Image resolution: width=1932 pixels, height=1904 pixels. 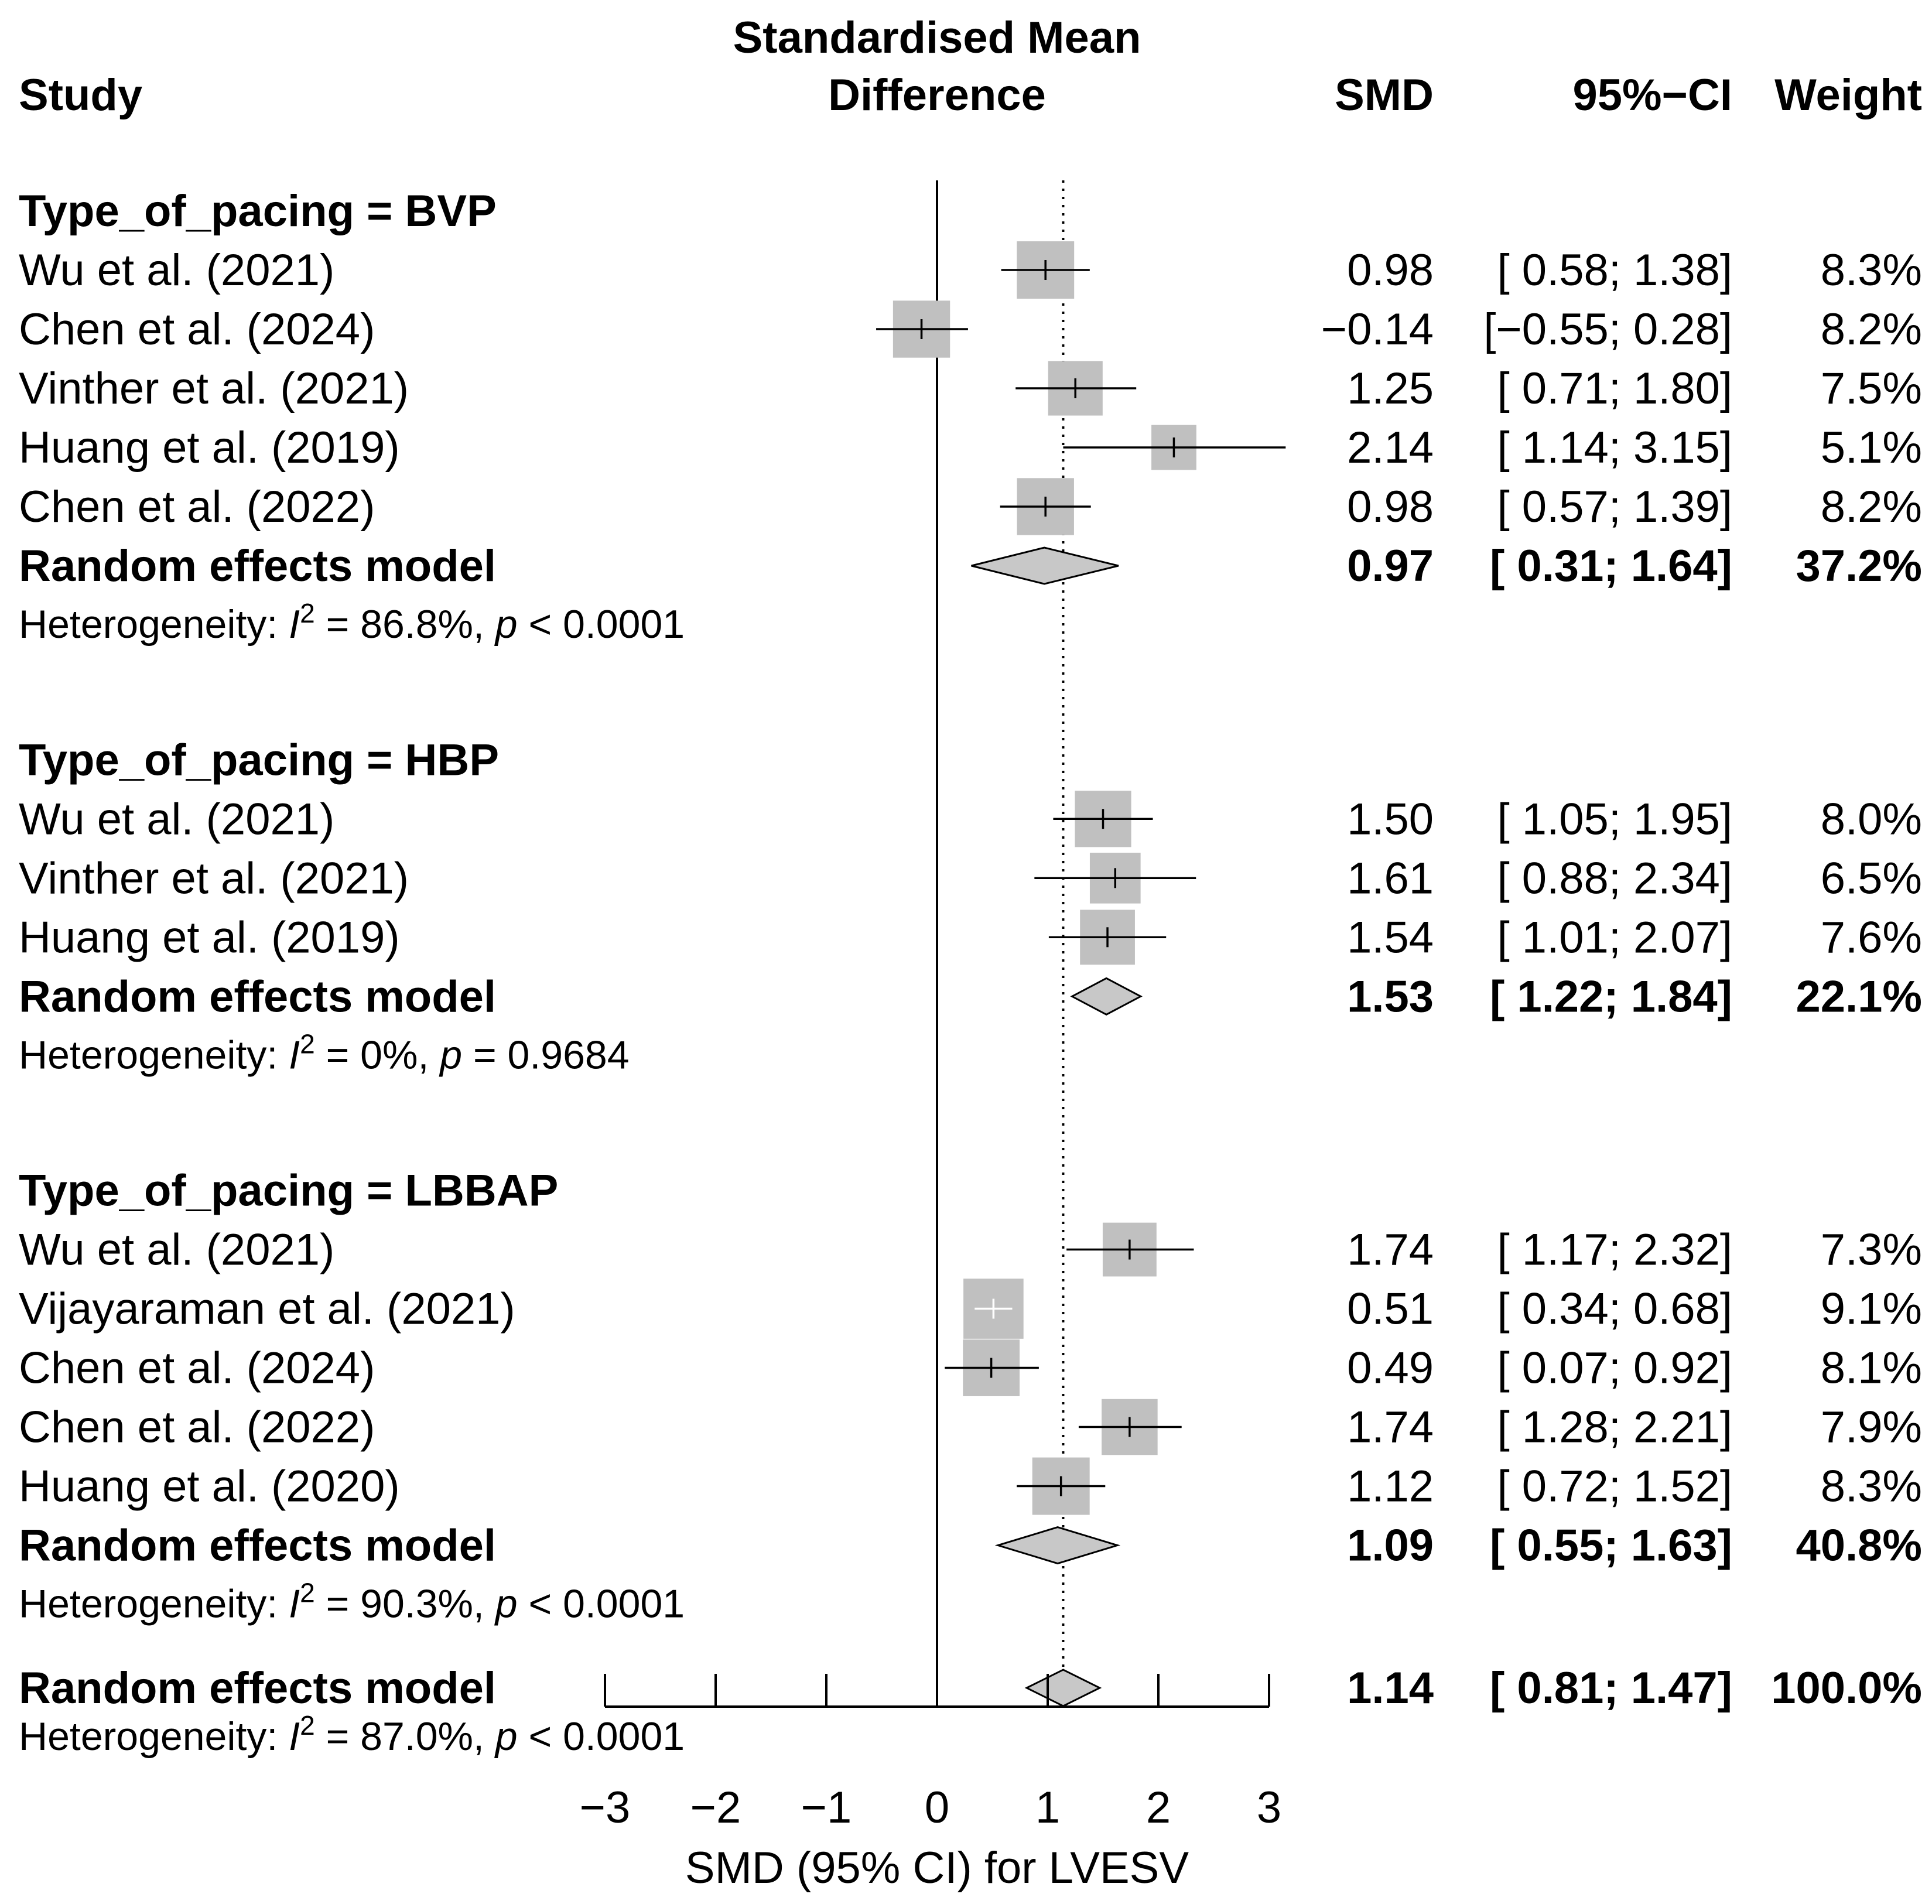 I want to click on overall-pooled-ci: [ 0.81; 1.47], so click(x=1611, y=1688).